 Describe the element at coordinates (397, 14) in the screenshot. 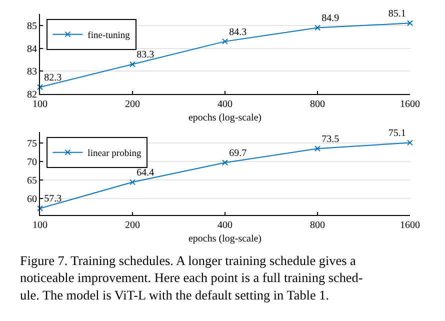

I see `data-label: 85.1` at that location.